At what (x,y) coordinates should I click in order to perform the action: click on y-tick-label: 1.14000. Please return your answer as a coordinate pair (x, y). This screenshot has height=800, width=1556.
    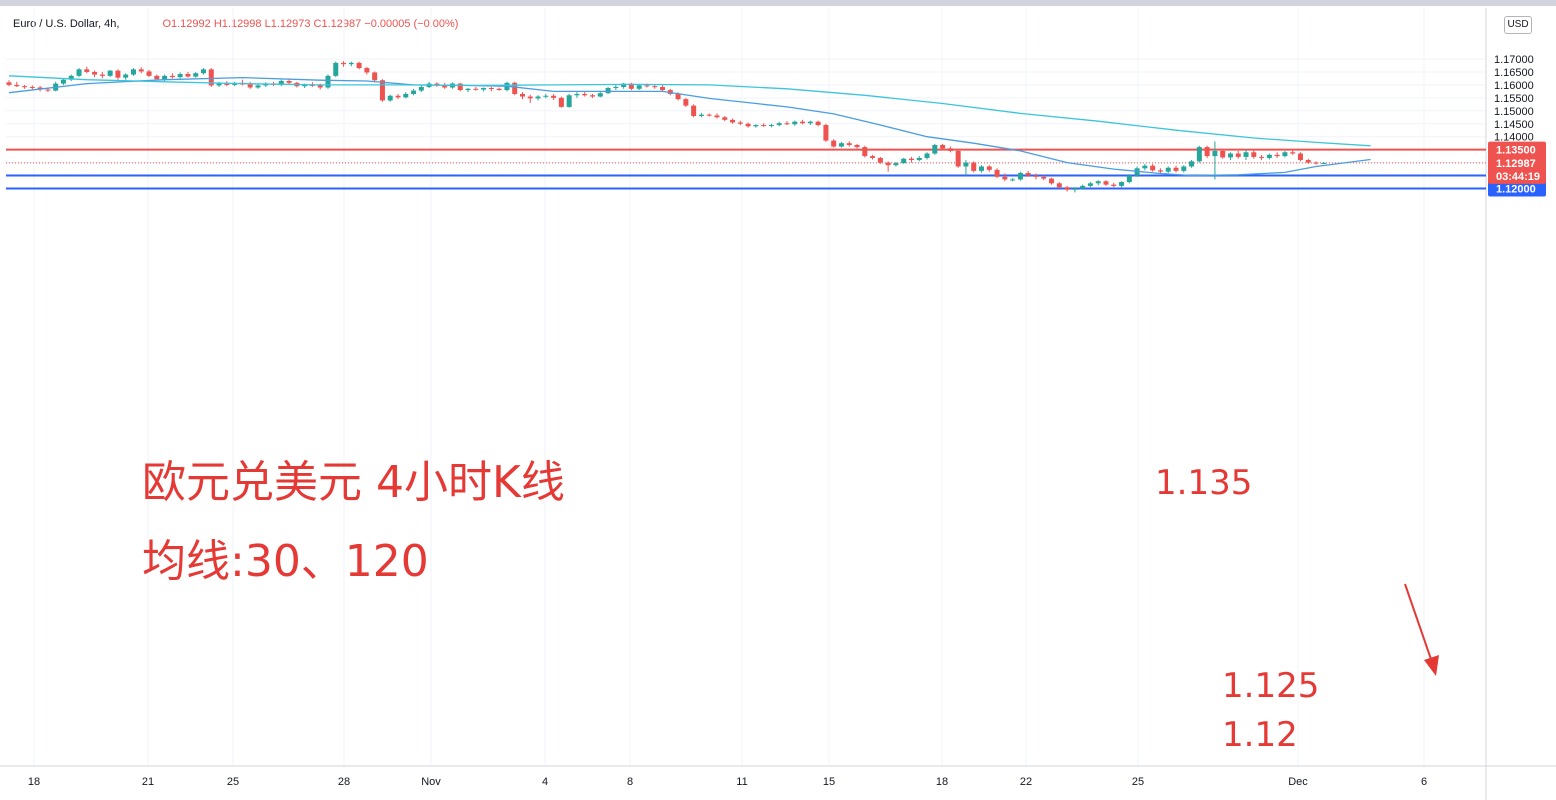
    Looking at the image, I should click on (1514, 138).